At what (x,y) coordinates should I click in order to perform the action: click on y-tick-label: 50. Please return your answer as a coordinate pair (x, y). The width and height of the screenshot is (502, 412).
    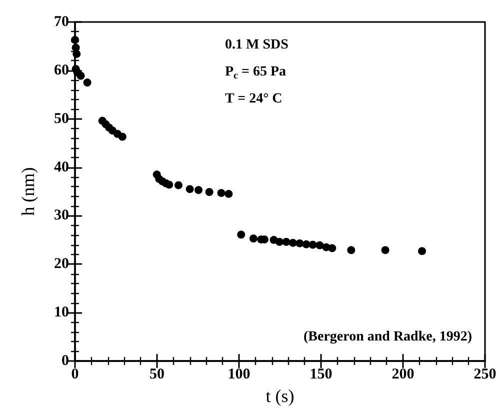
    Looking at the image, I should click on (61, 118).